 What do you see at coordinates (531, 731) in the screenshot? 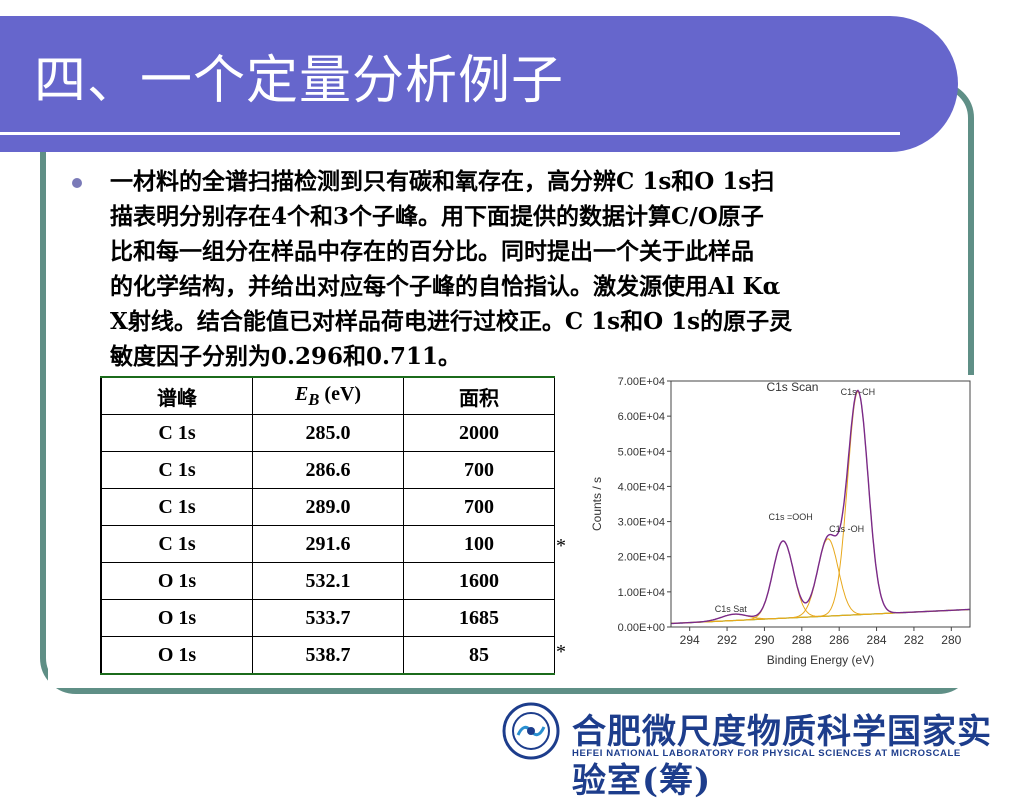
I see `lab-logo-icon` at bounding box center [531, 731].